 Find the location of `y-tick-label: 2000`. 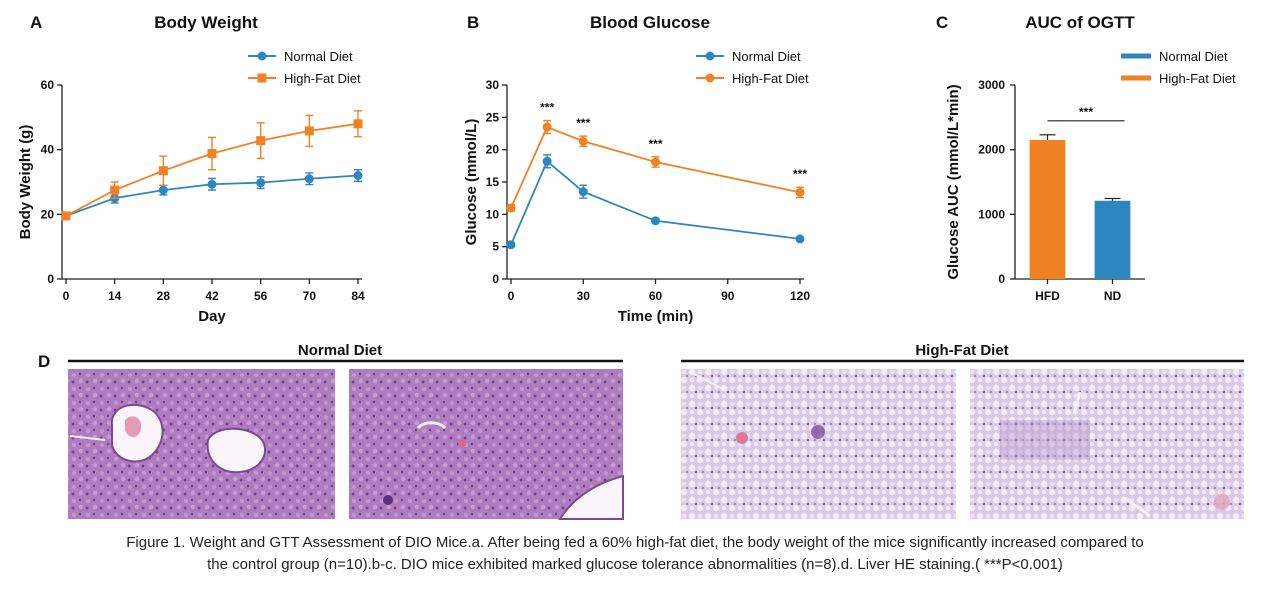

y-tick-label: 2000 is located at coordinates (991, 150).